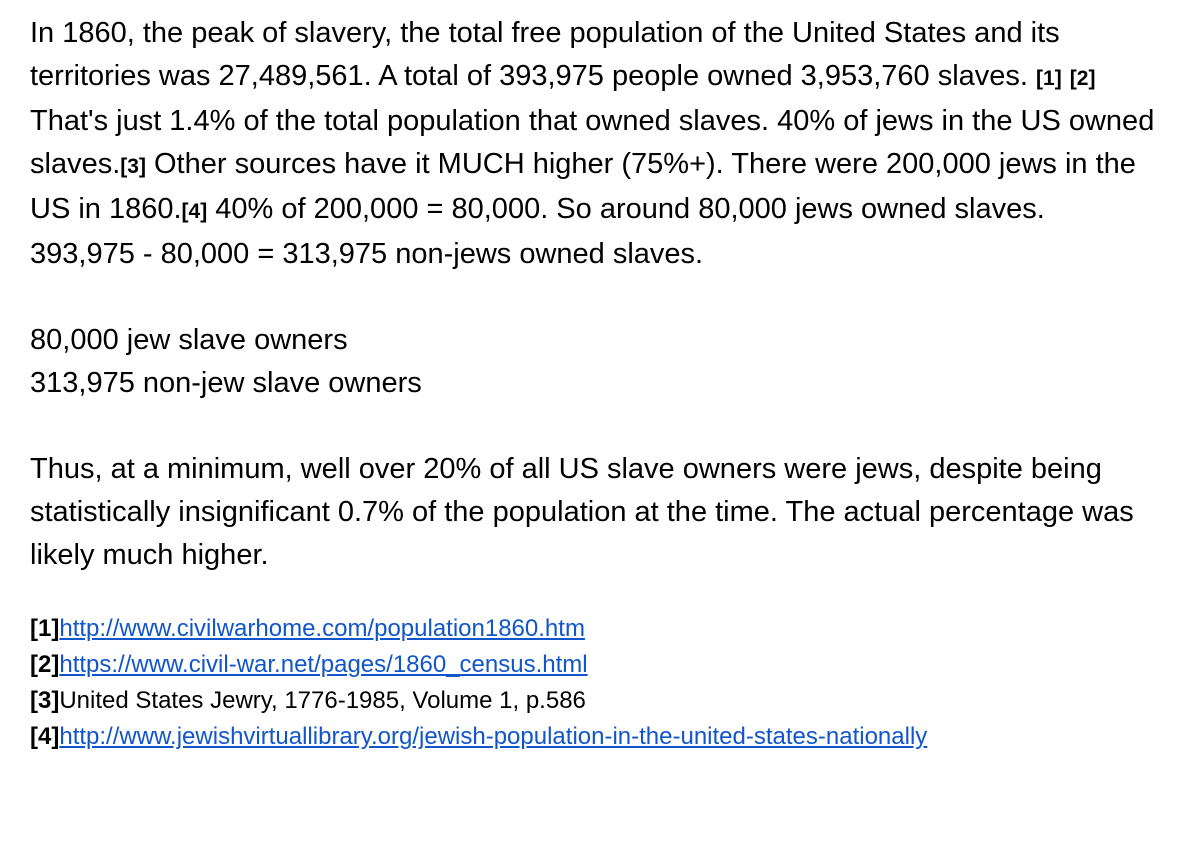  What do you see at coordinates (45, 664) in the screenshot?
I see `reference-marker: [2]` at bounding box center [45, 664].